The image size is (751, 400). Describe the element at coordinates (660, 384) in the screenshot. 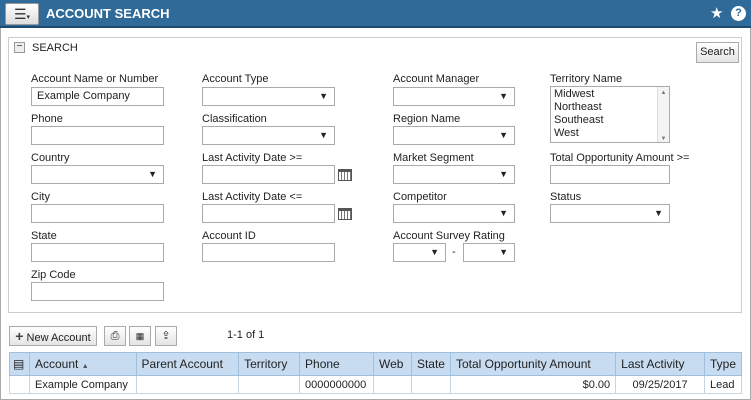

I see `cell-last-activity: 09/25/2017` at that location.